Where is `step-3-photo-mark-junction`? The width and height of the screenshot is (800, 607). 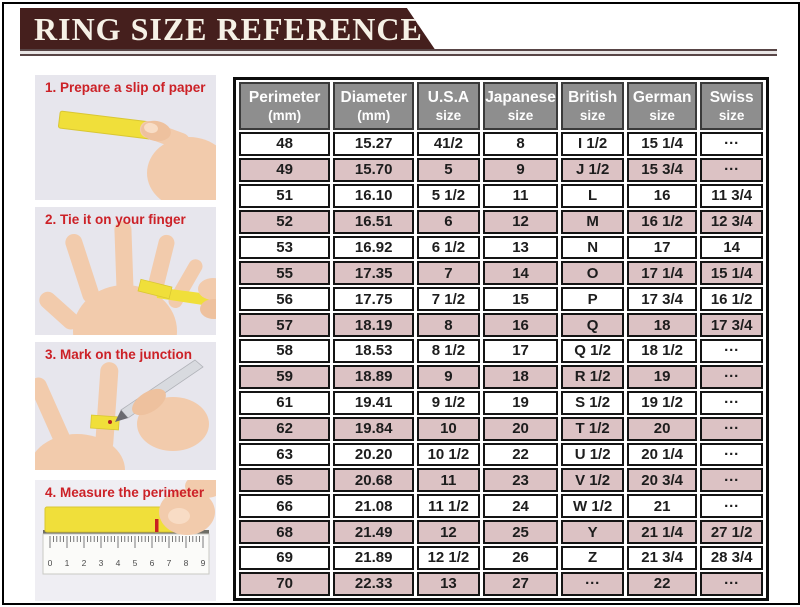
step-3-photo-mark-junction is located at coordinates (125, 406).